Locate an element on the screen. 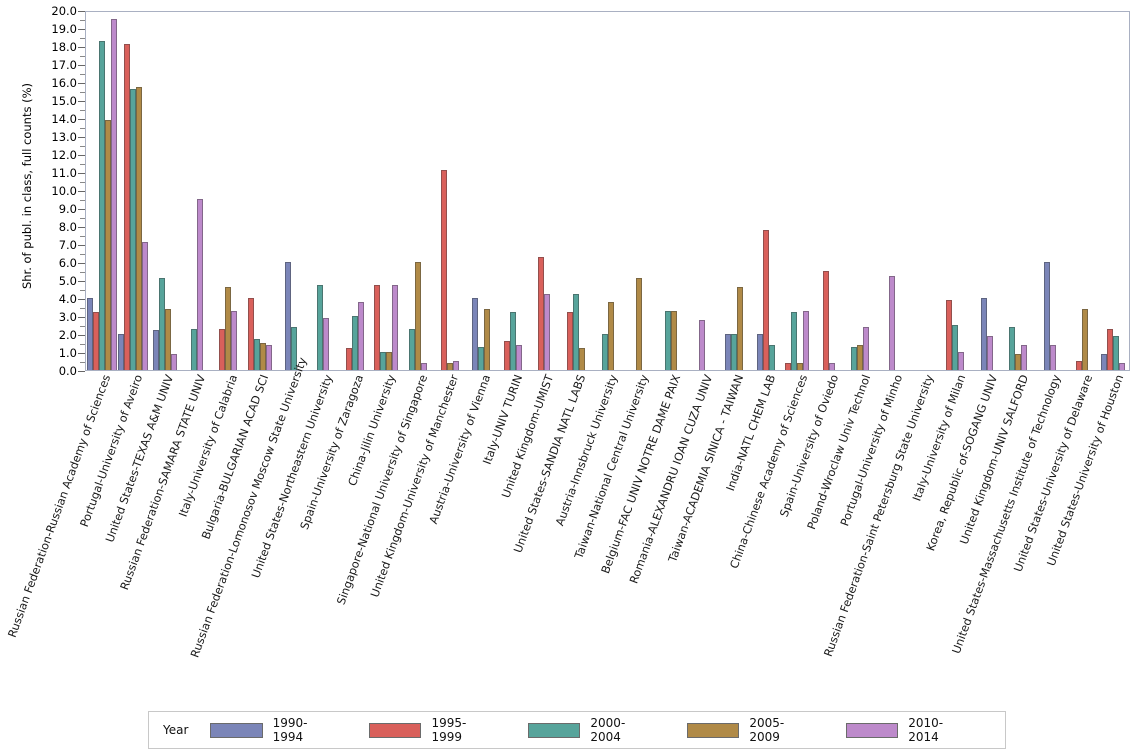 This screenshot has height=756, width=1134. legend-item: 2010-2014 is located at coordinates (907, 730).